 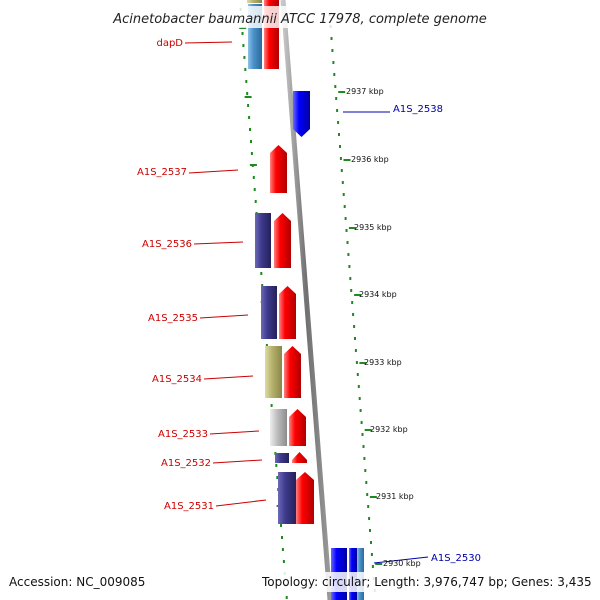 I want to click on tick-label-2934: 2934 kbp, so click(x=378, y=294).